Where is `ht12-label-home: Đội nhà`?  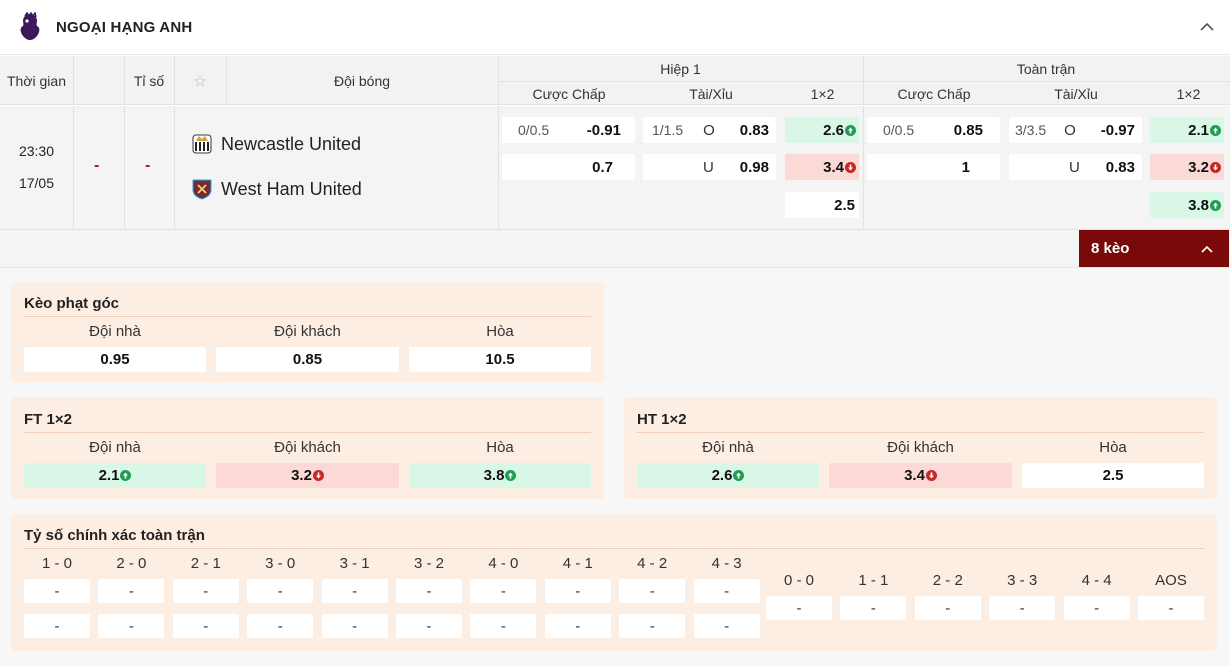
ht12-label-home: Đội nhà is located at coordinates (728, 447).